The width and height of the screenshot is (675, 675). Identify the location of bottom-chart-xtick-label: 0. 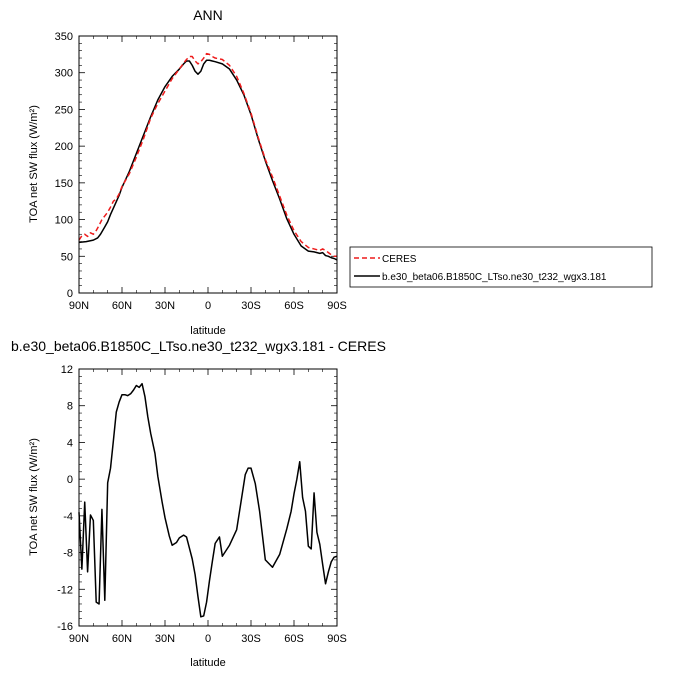
(208, 639).